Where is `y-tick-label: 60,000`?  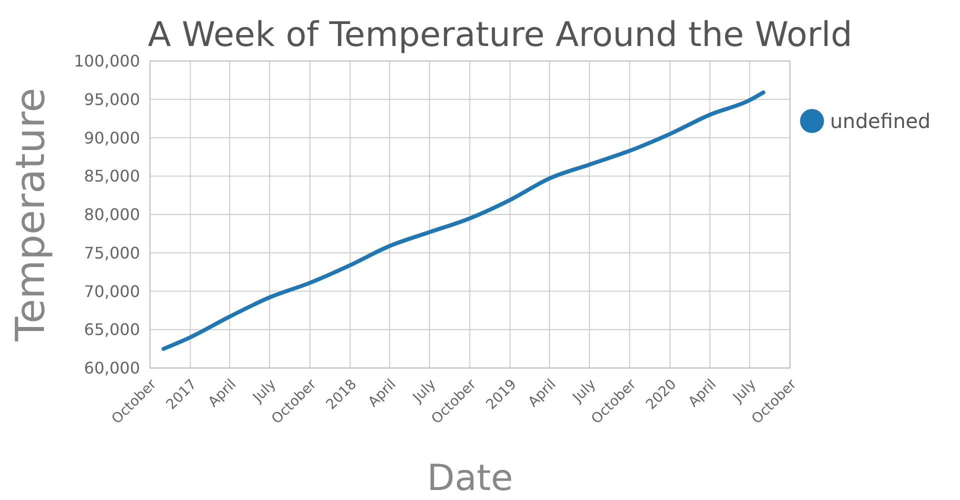 y-tick-label: 60,000 is located at coordinates (112, 368).